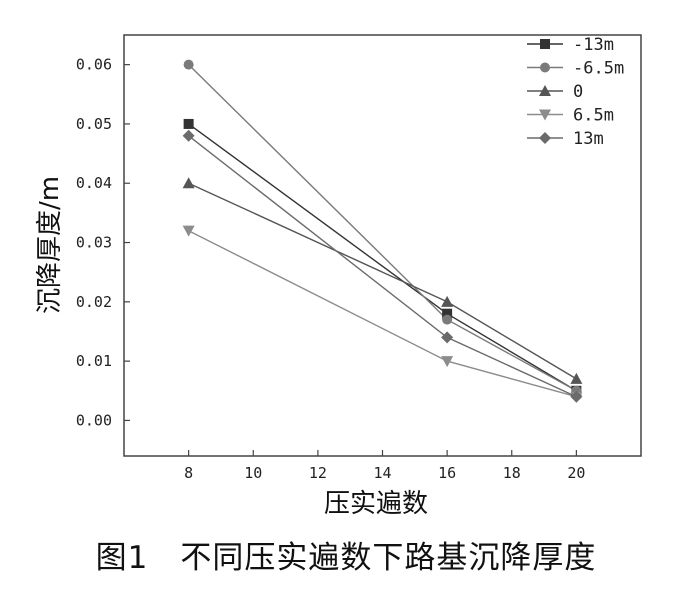 Image resolution: width=692 pixels, height=616 pixels. Describe the element at coordinates (94, 361) in the screenshot. I see `y-tick-label: 0.01` at that location.